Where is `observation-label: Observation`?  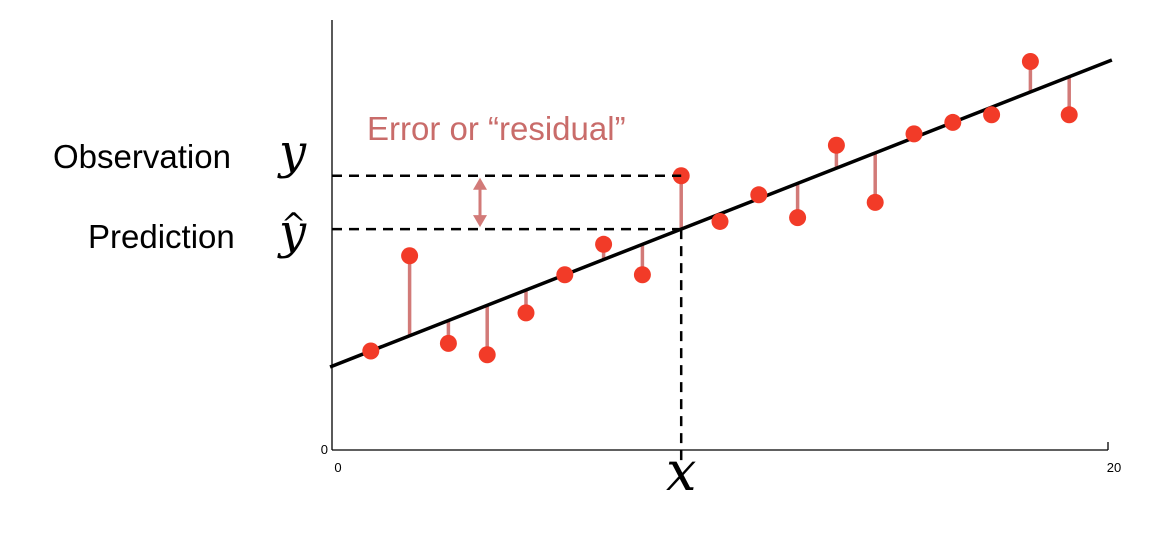 observation-label: Observation is located at coordinates (142, 156).